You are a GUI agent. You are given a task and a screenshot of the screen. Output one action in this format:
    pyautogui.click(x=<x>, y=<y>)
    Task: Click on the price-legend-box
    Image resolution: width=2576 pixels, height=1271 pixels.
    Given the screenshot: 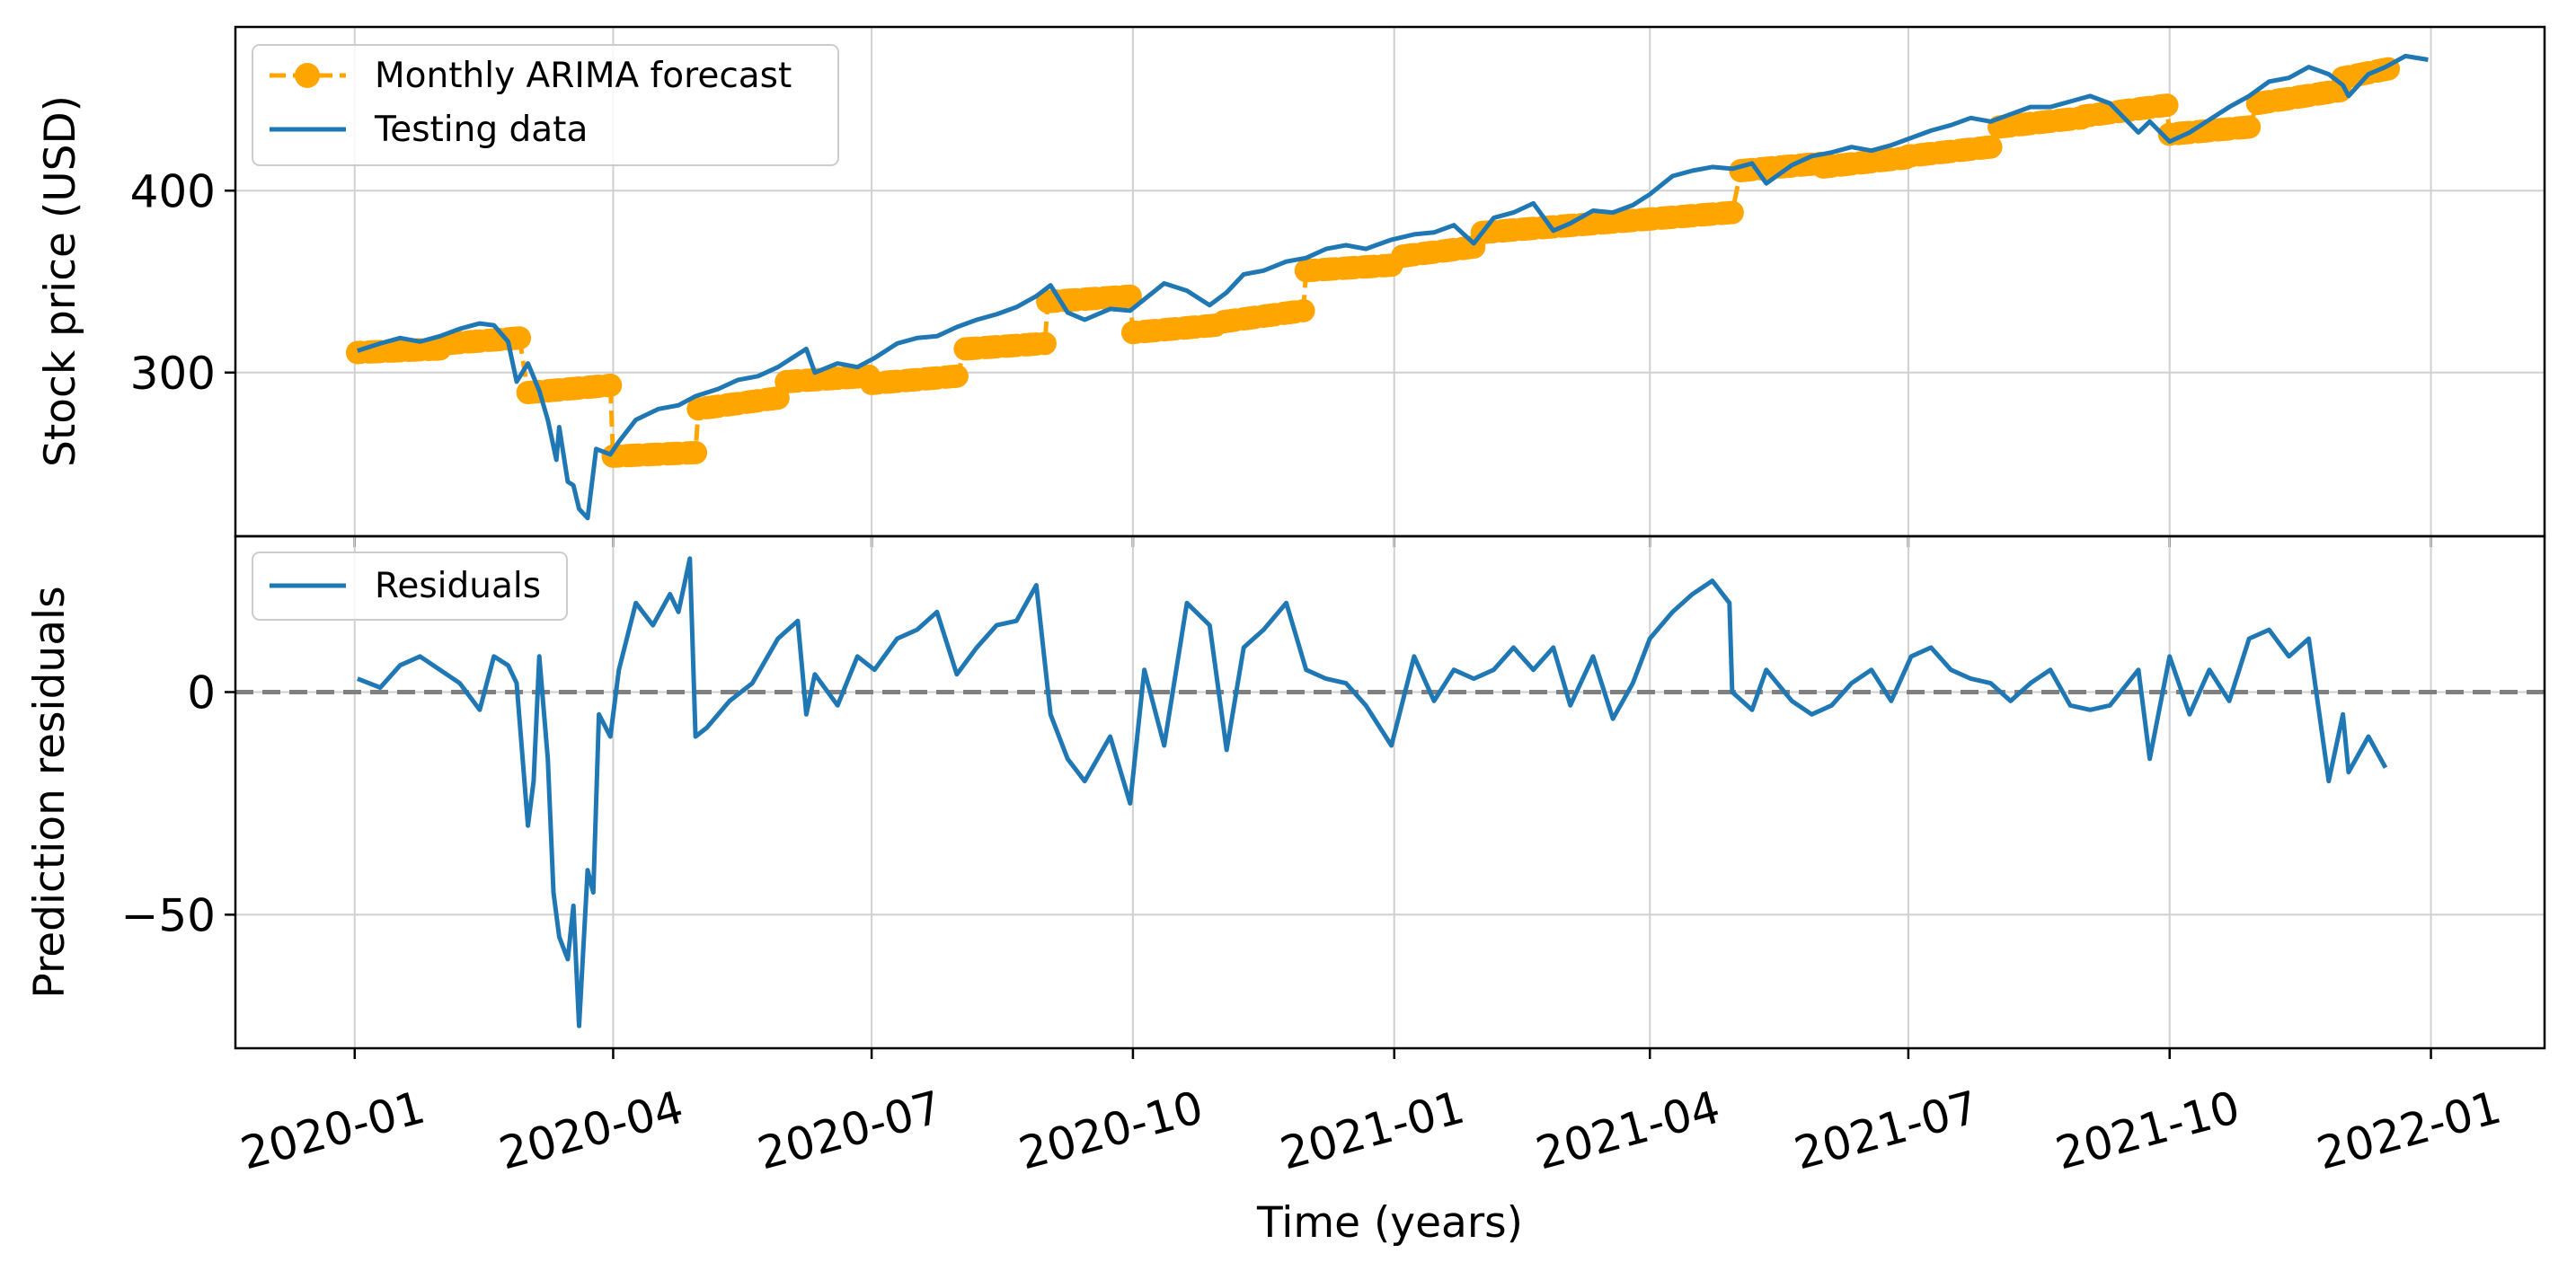 What is the action you would take?
    pyautogui.click(x=545, y=105)
    